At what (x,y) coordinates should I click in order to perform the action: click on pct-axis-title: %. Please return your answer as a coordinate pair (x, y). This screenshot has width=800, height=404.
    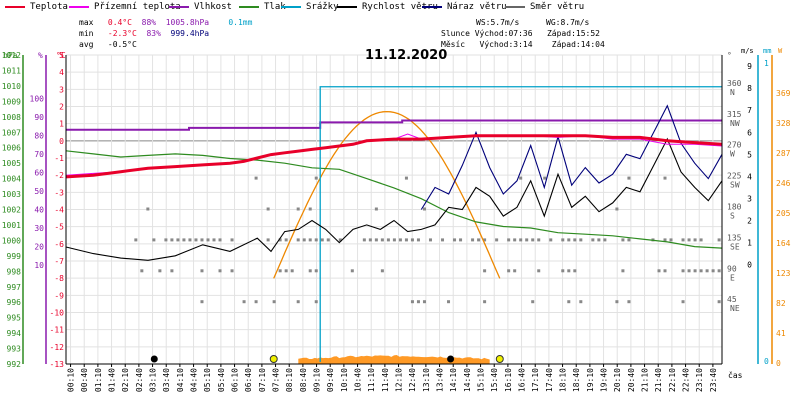
    Looking at the image, I should click on (40, 55).